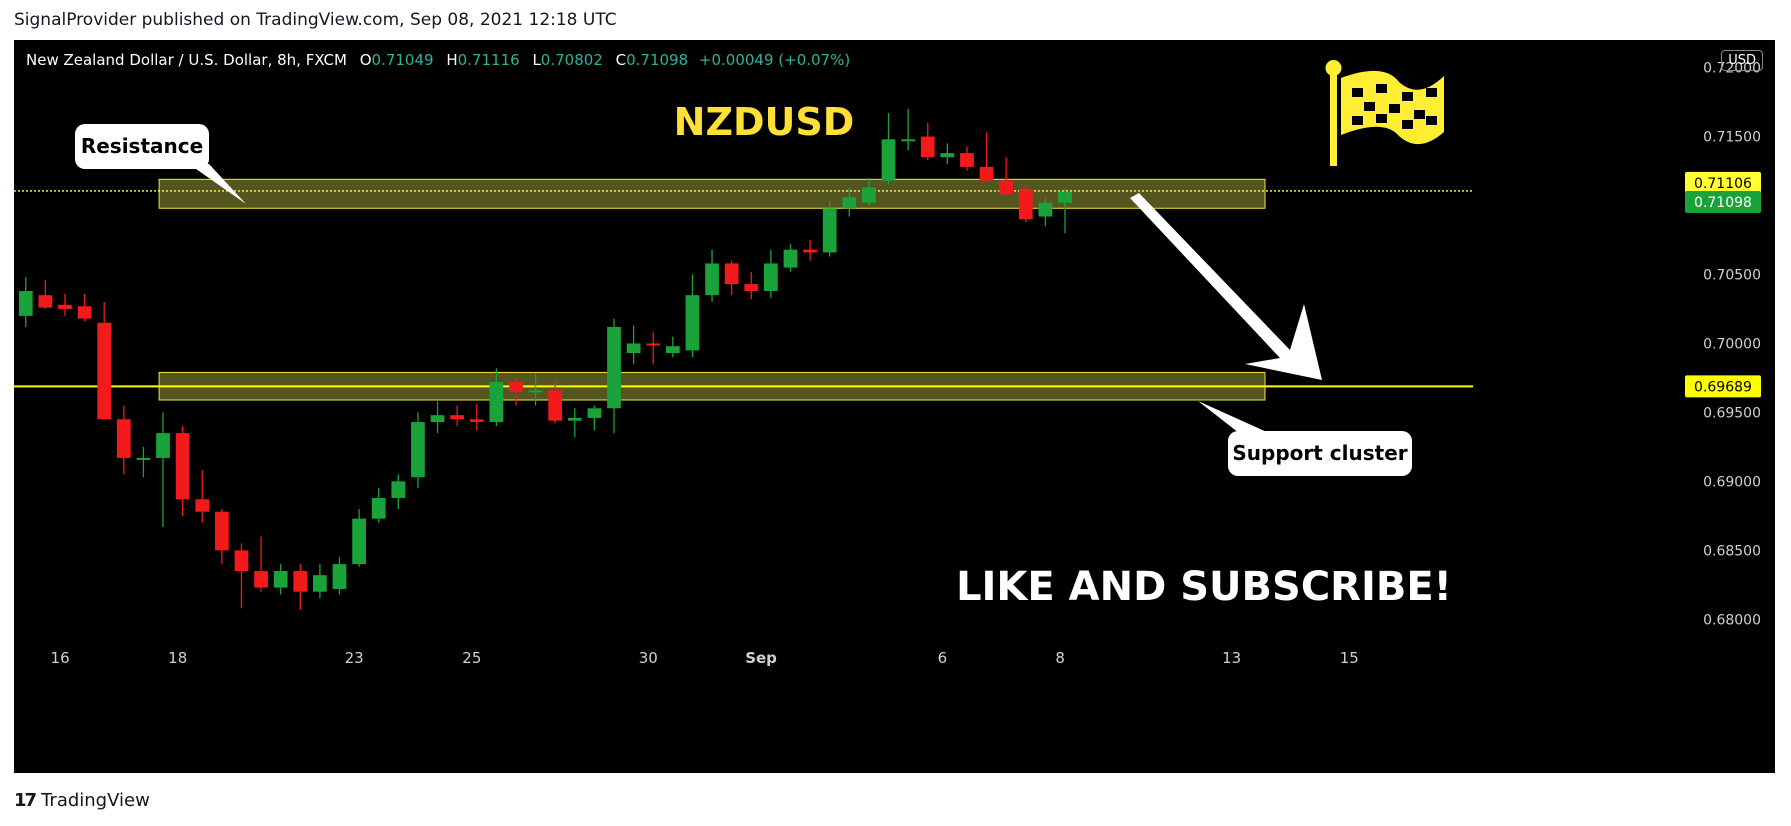 The width and height of the screenshot is (1791, 826). What do you see at coordinates (764, 122) in the screenshot?
I see `chart-title: NZDUSD` at bounding box center [764, 122].